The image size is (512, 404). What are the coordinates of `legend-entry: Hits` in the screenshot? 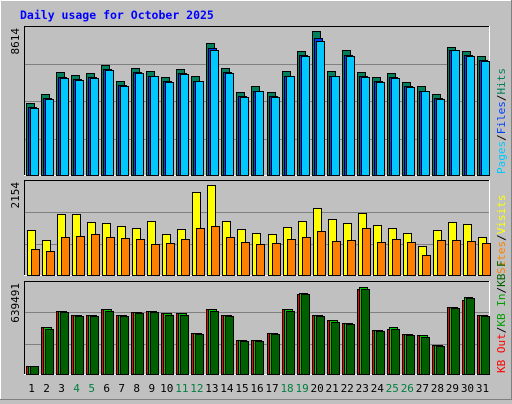 It's located at (501, 81).